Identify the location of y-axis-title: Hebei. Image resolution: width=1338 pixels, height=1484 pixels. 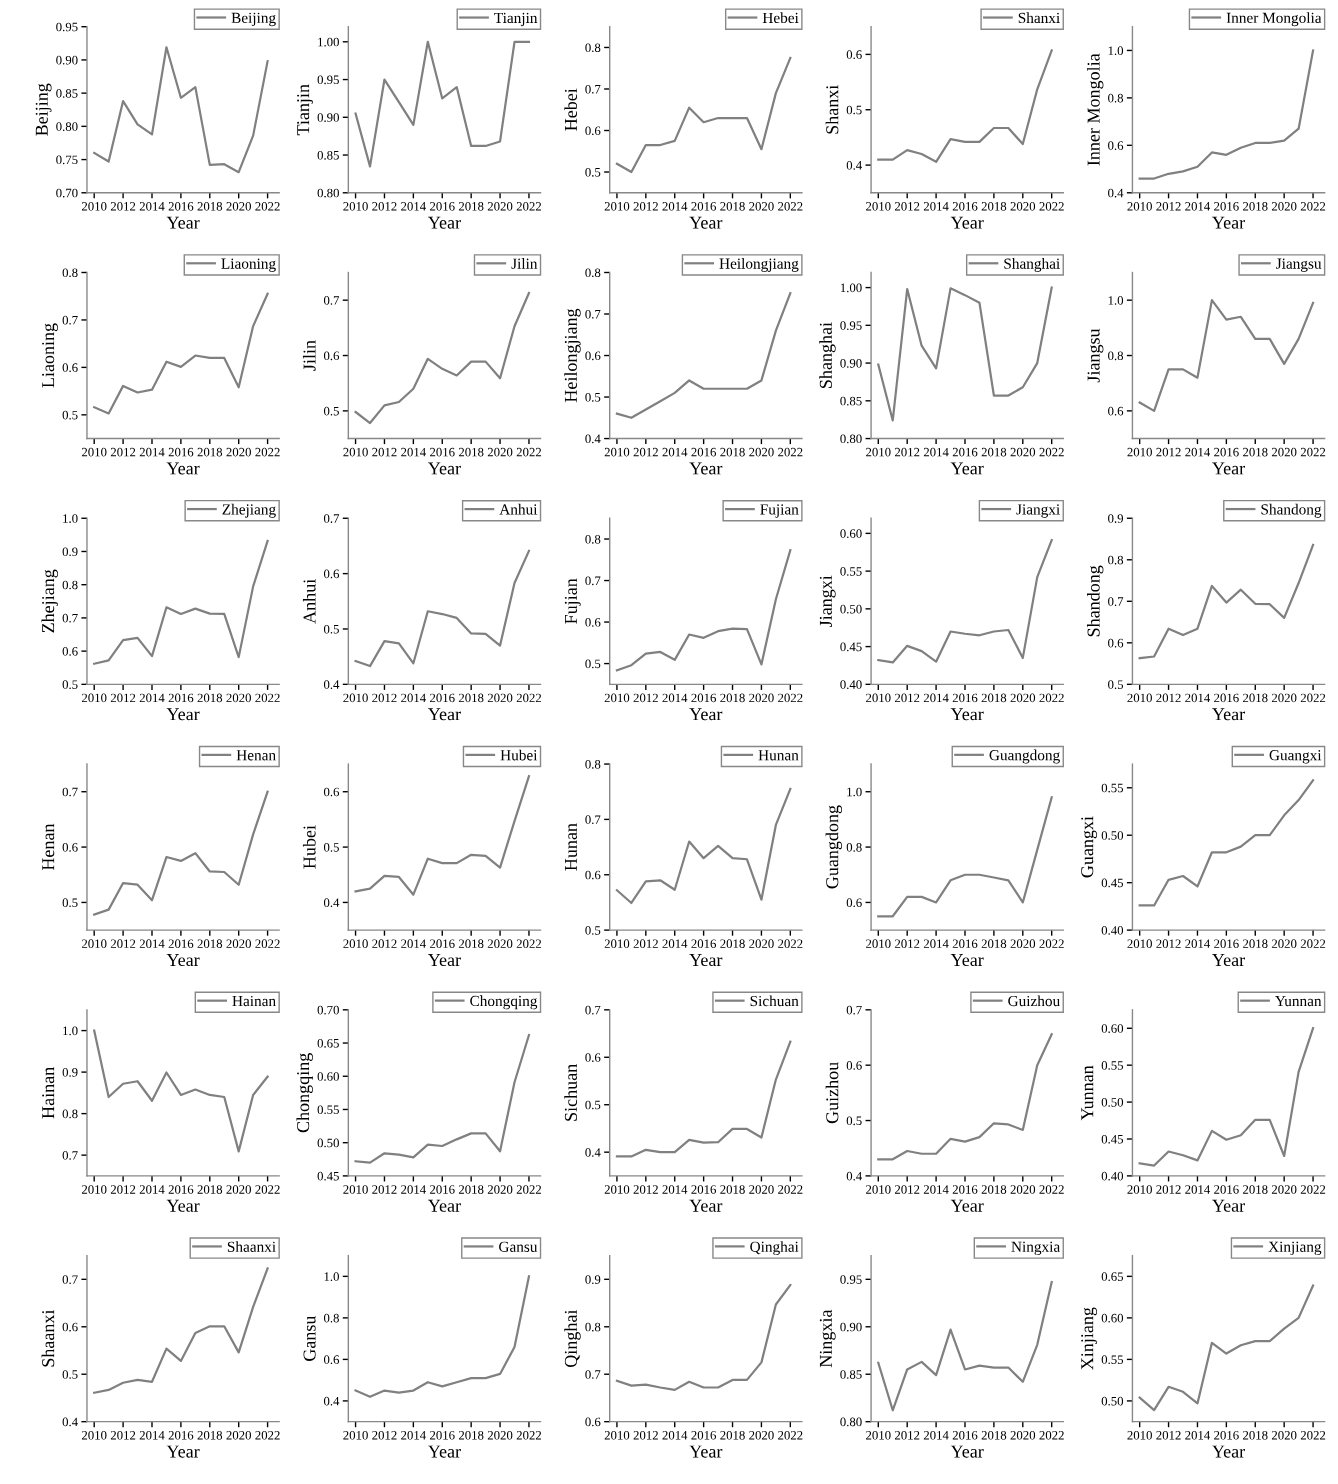
(571, 109).